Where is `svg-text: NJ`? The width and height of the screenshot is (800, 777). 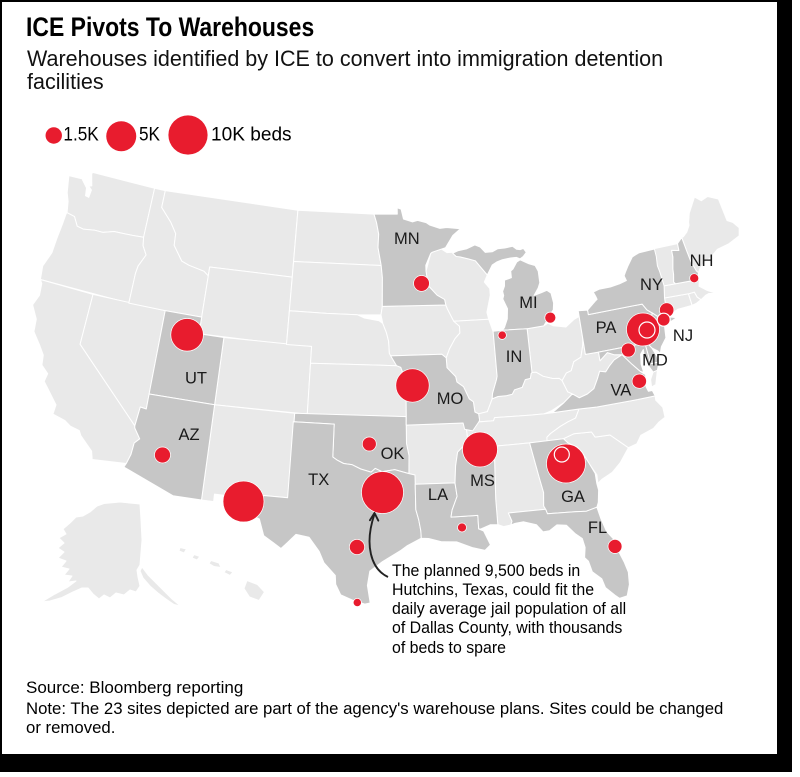 svg-text: NJ is located at coordinates (683, 336).